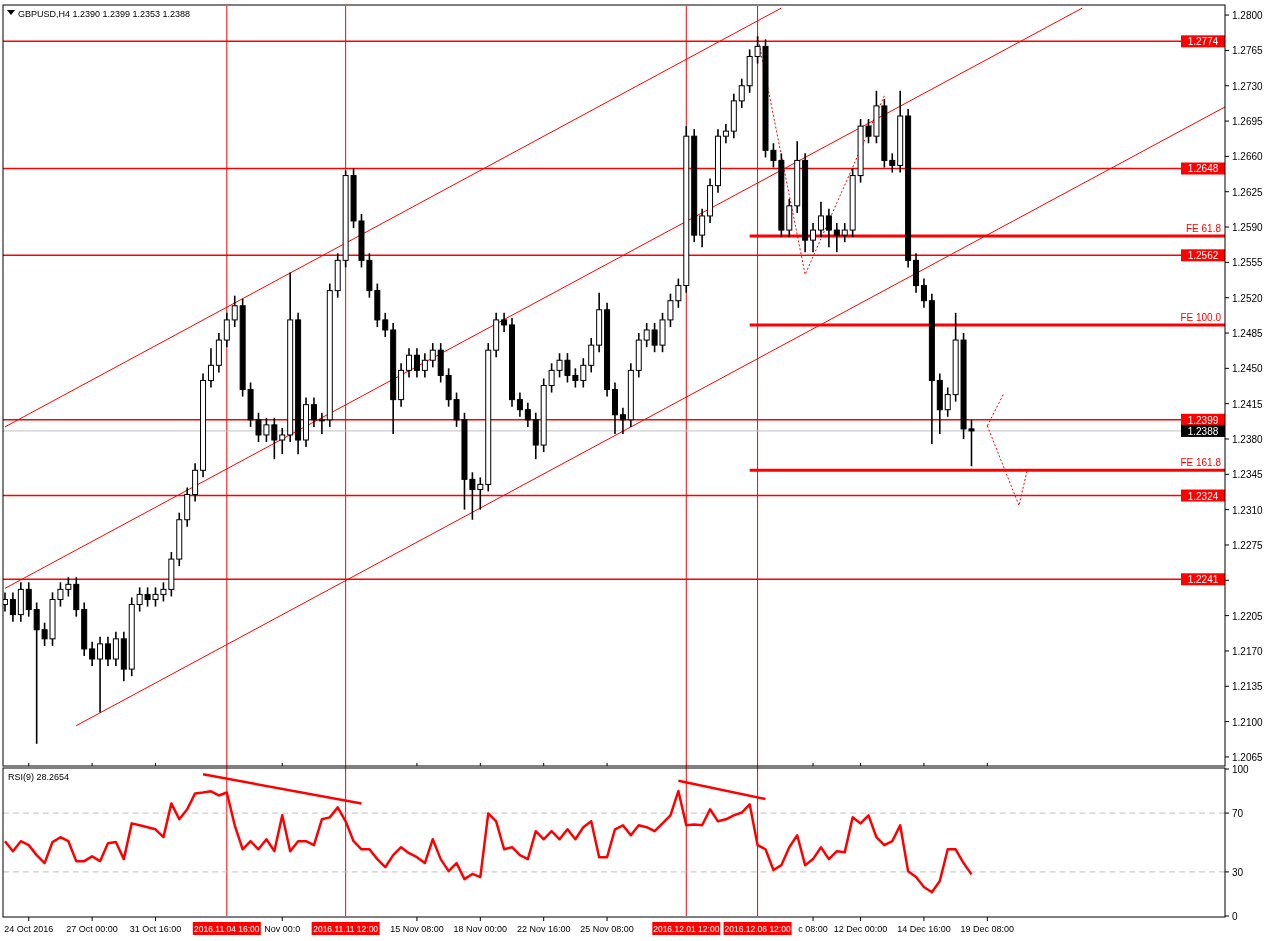  Describe the element at coordinates (1203, 42) in the screenshot. I see `ref-line-label: 1.2774` at that location.